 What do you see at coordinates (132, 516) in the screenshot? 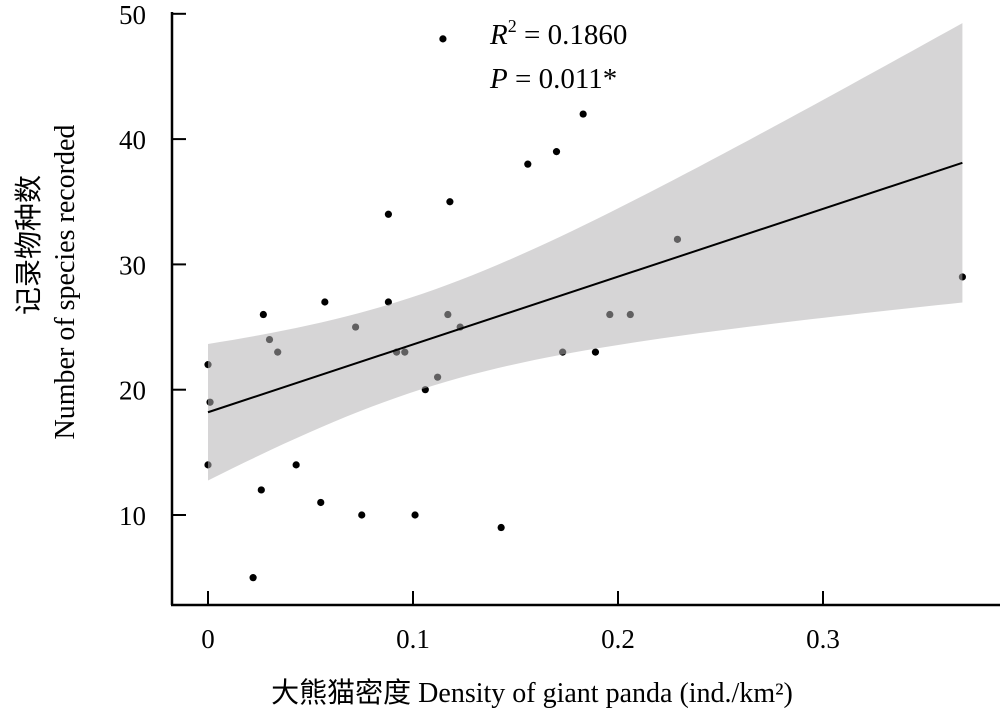
I see `y-tick-label: 10` at bounding box center [132, 516].